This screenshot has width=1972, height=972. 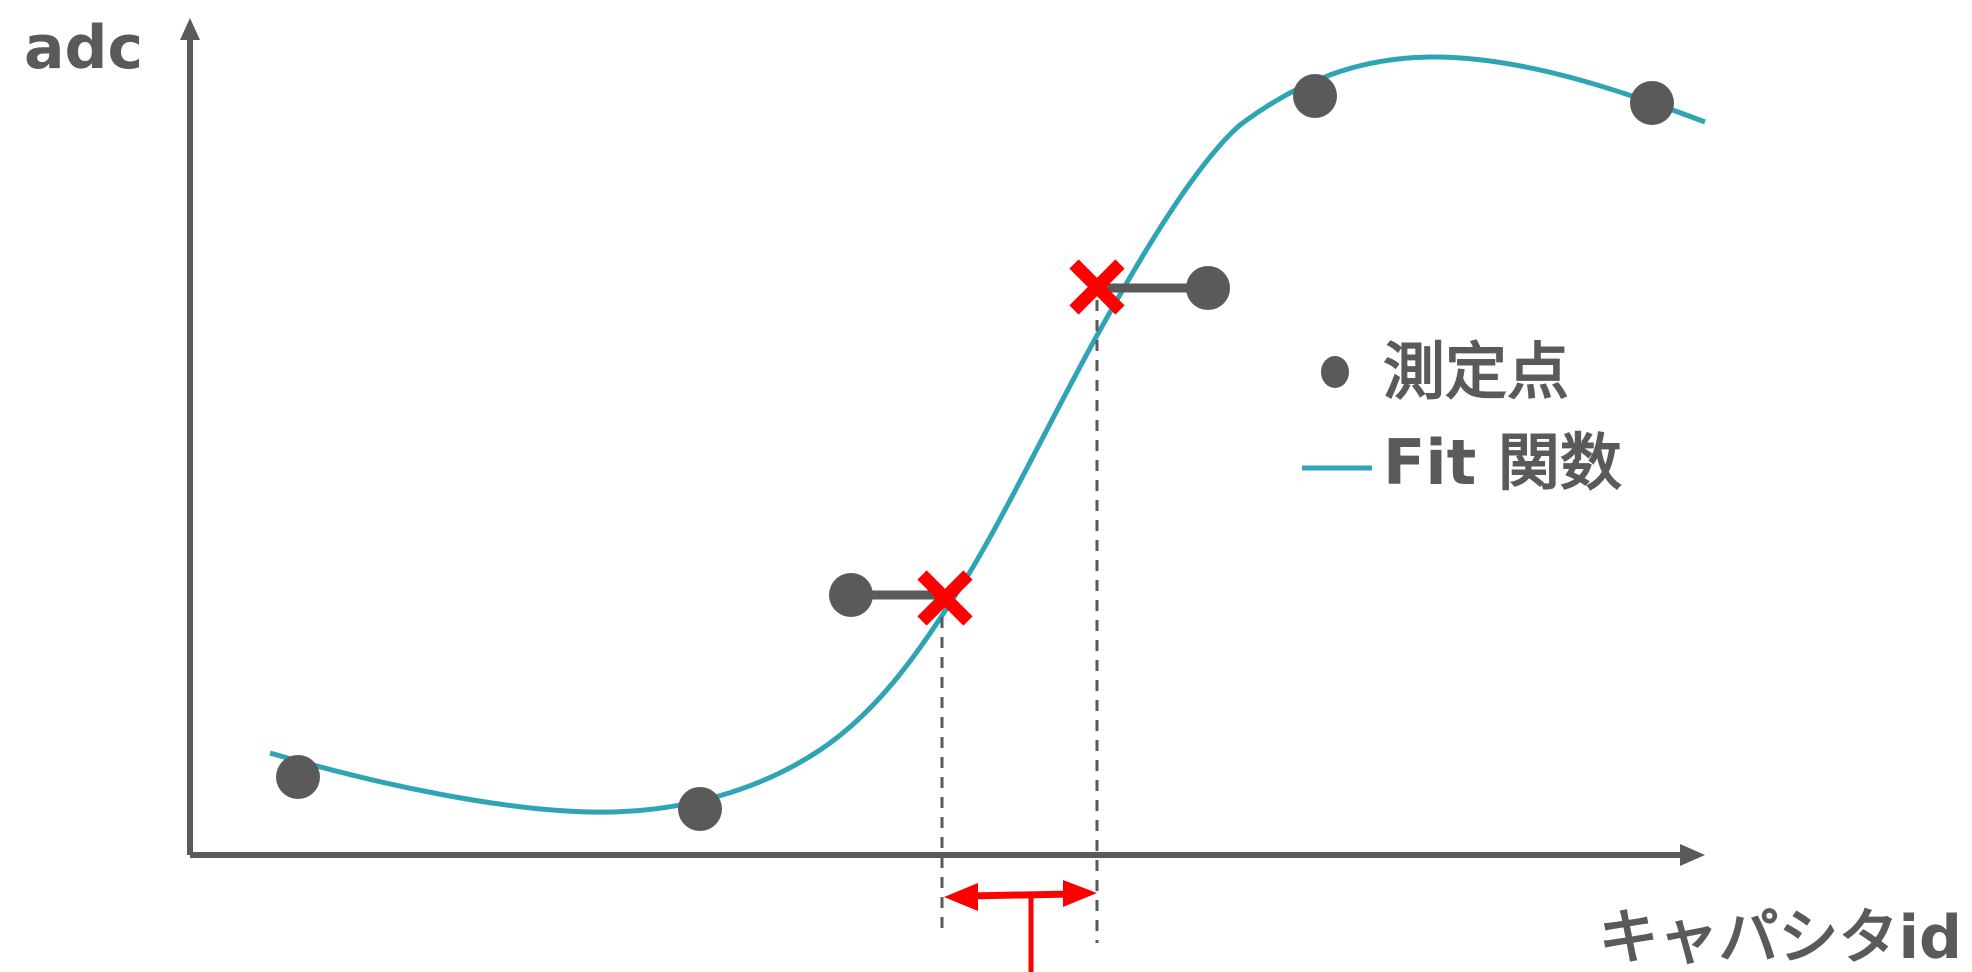 I want to click on legend-label-measured: 測定点, so click(x=1476, y=371).